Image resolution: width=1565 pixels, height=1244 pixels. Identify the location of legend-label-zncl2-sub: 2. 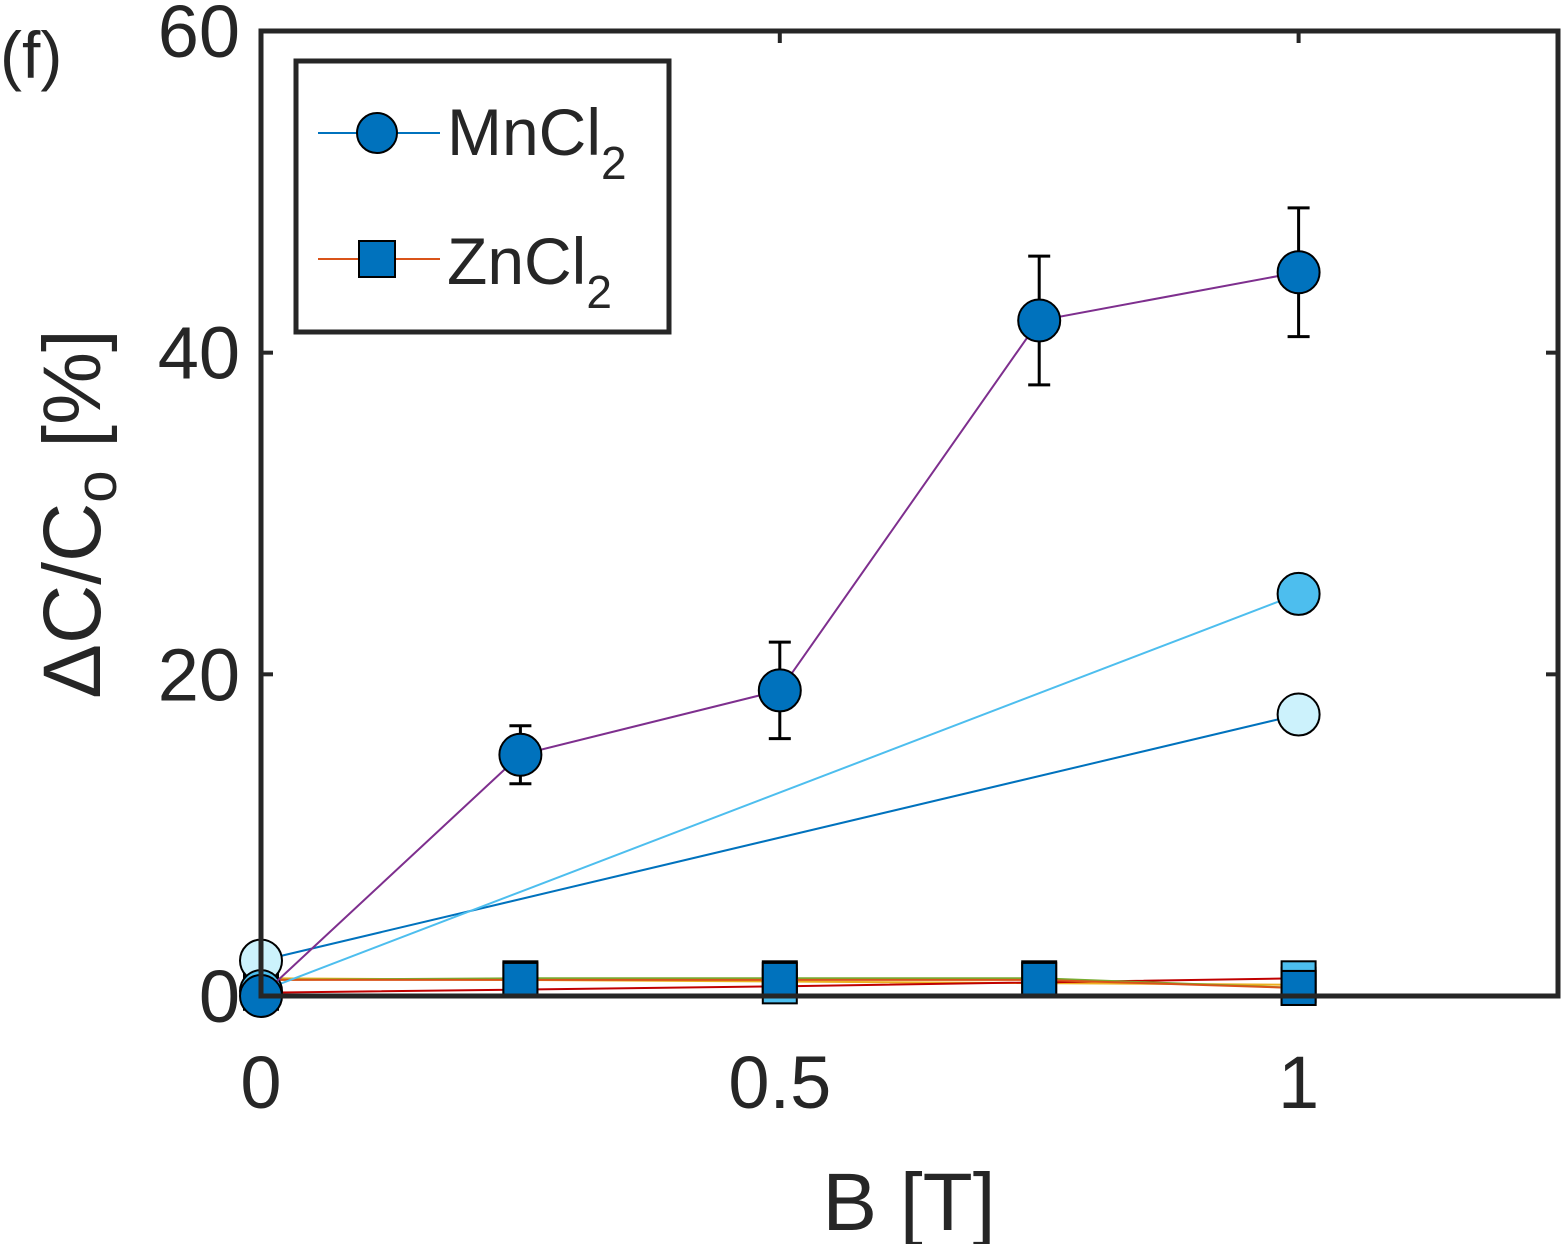
(599, 292).